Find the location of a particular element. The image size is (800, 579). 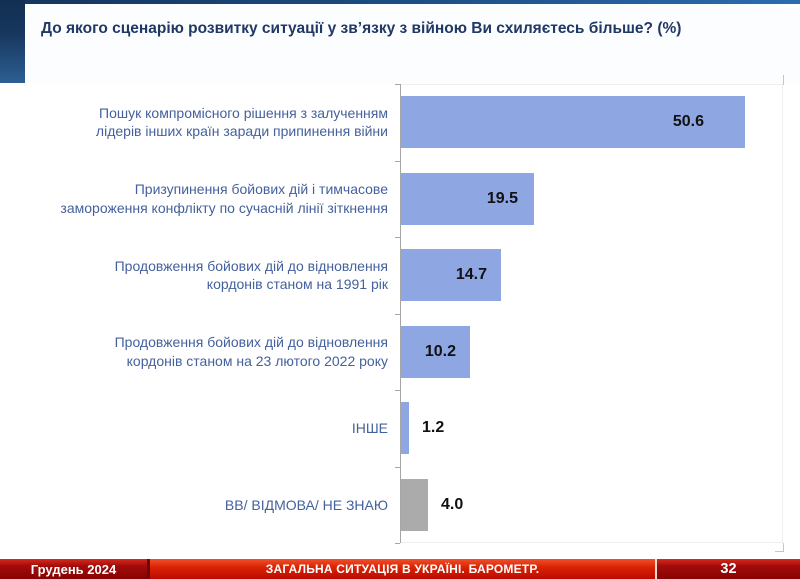

left-accent-stripe is located at coordinates (12, 41).